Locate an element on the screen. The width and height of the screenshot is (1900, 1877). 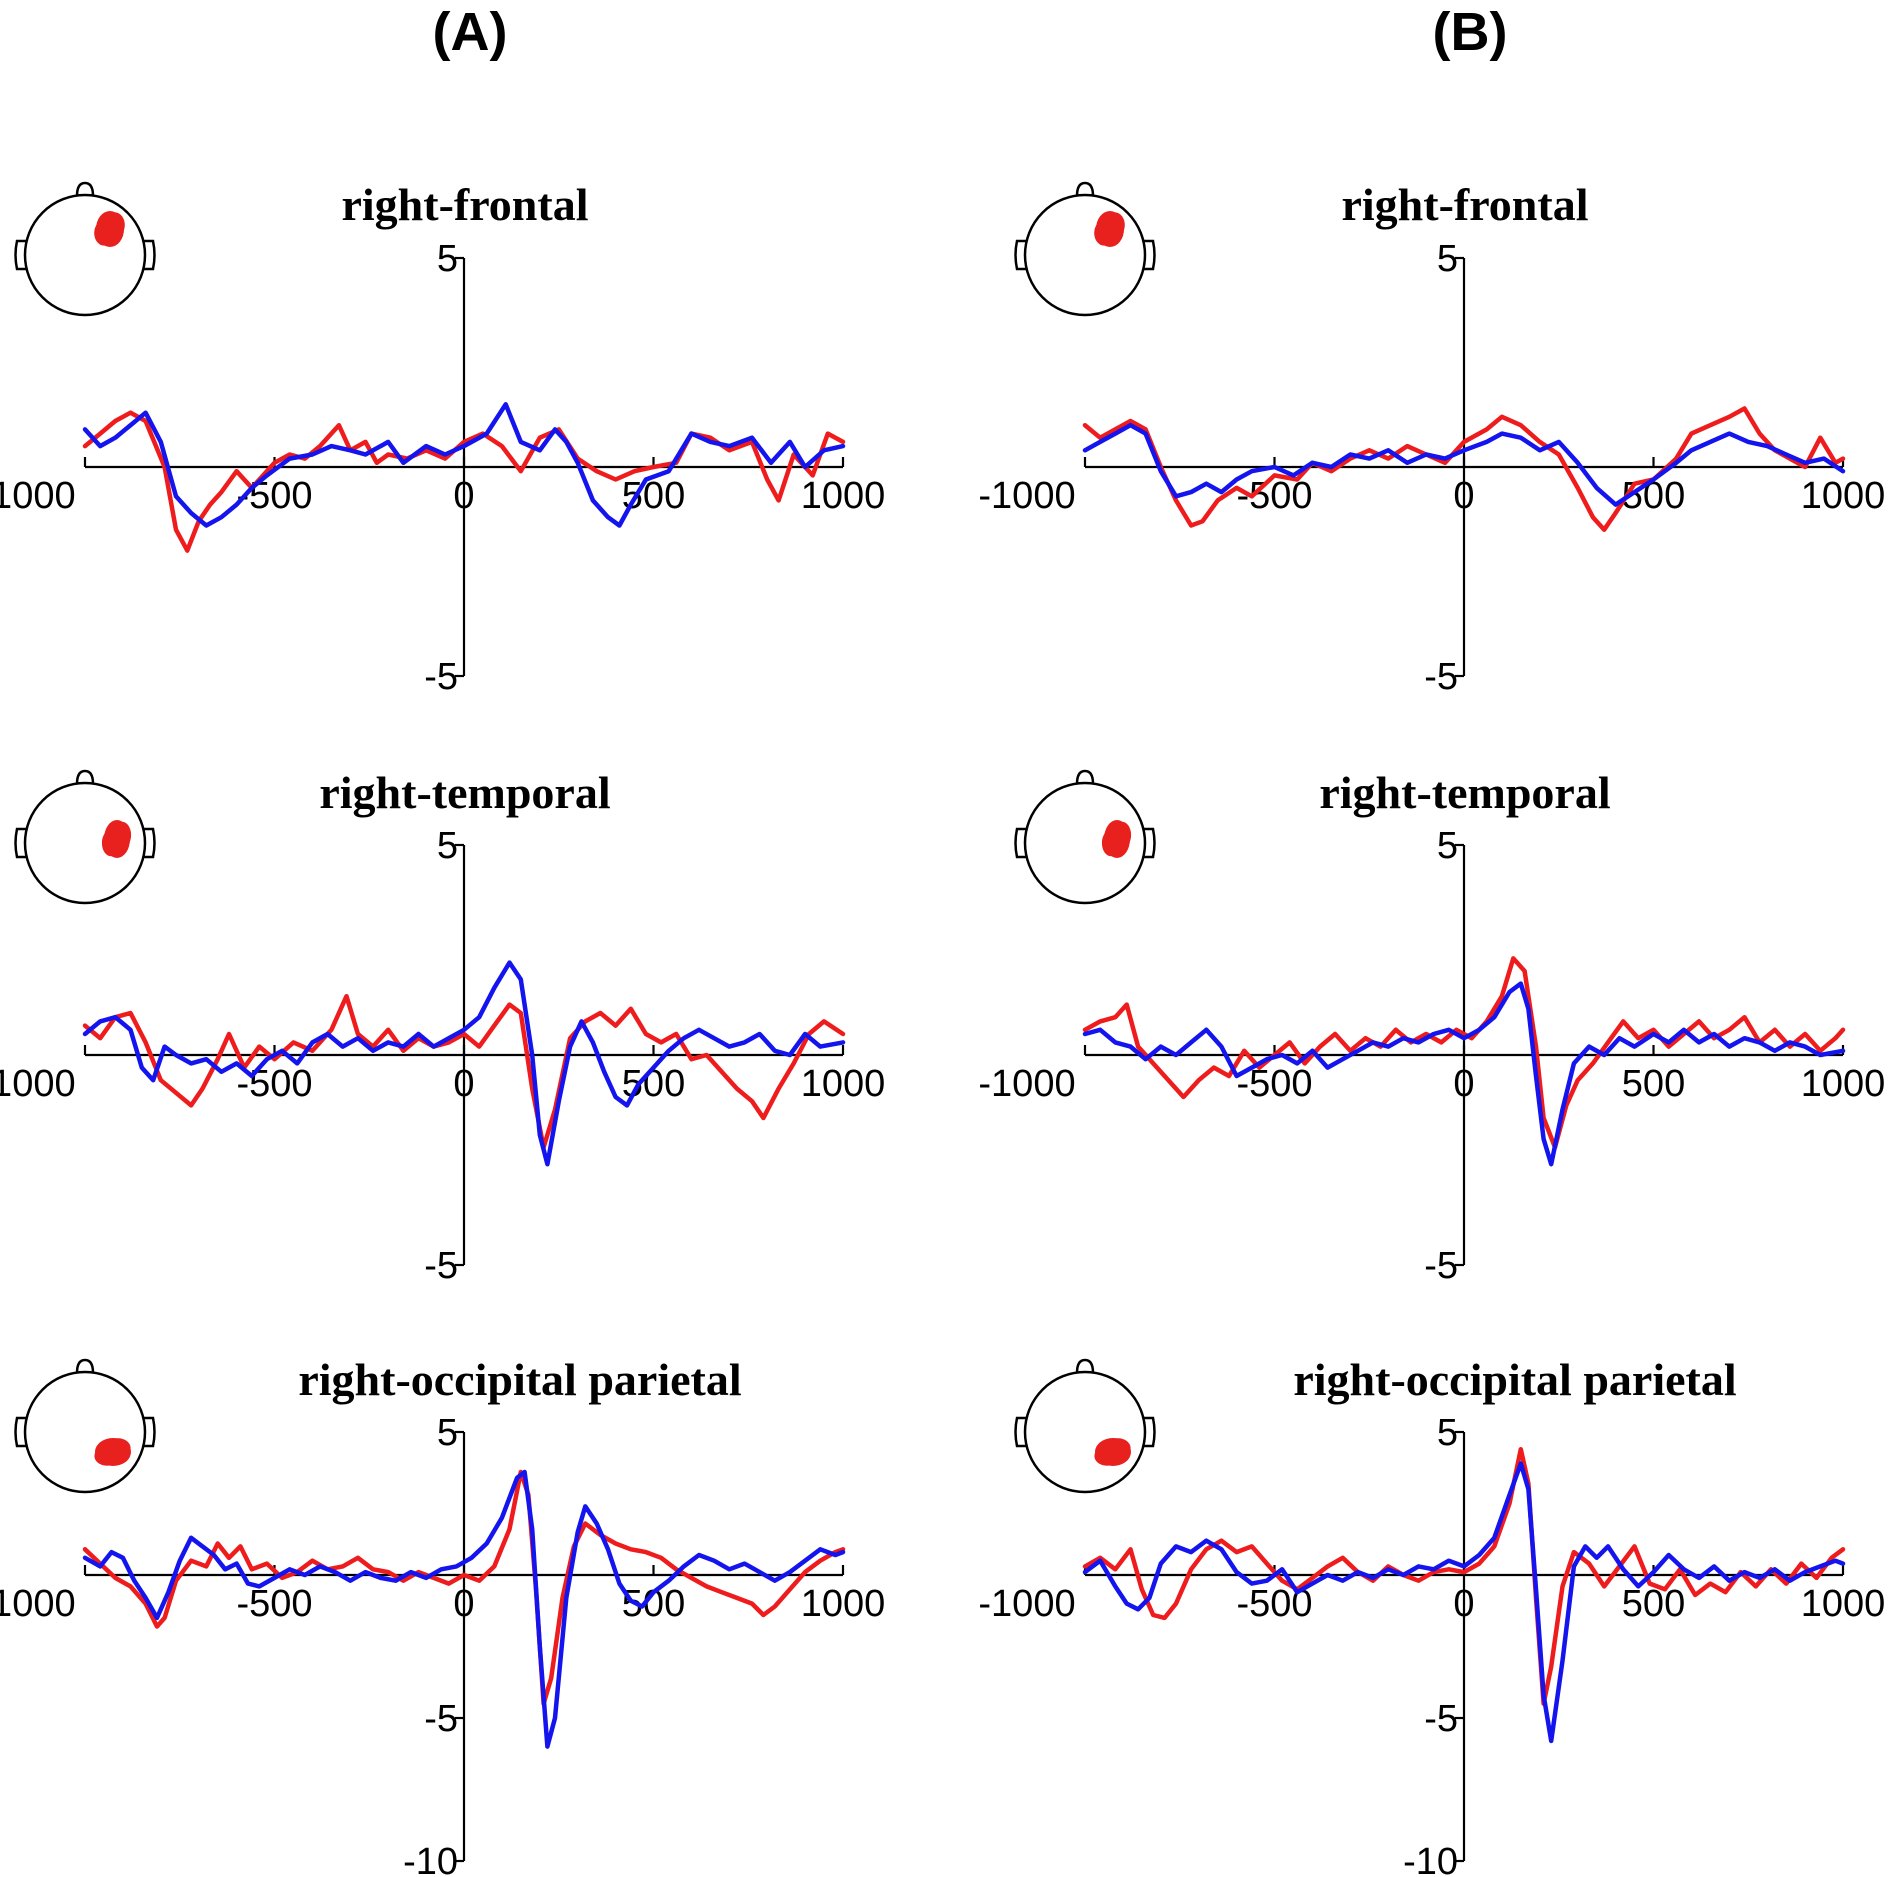
column-label-a: (A) is located at coordinates (470, 32).